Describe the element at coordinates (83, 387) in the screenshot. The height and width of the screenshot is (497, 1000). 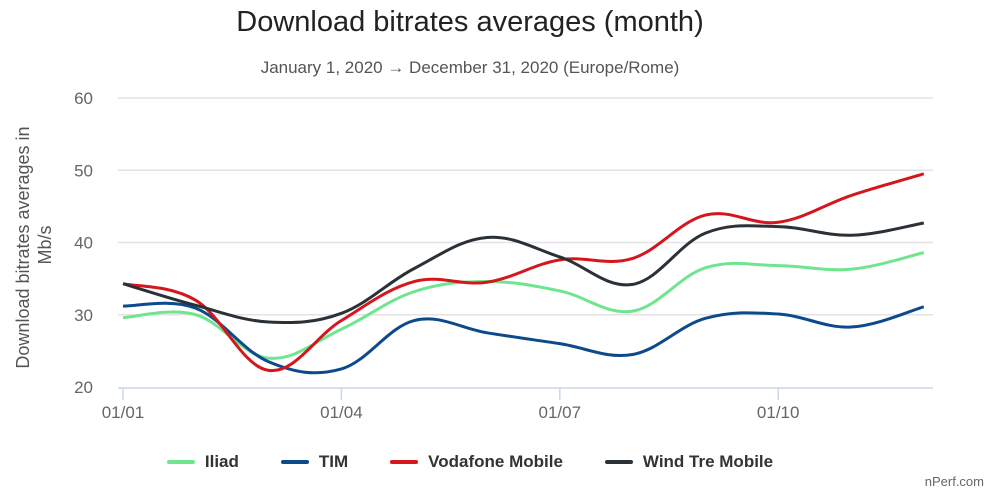
I see `y-tick-label: 20` at that location.